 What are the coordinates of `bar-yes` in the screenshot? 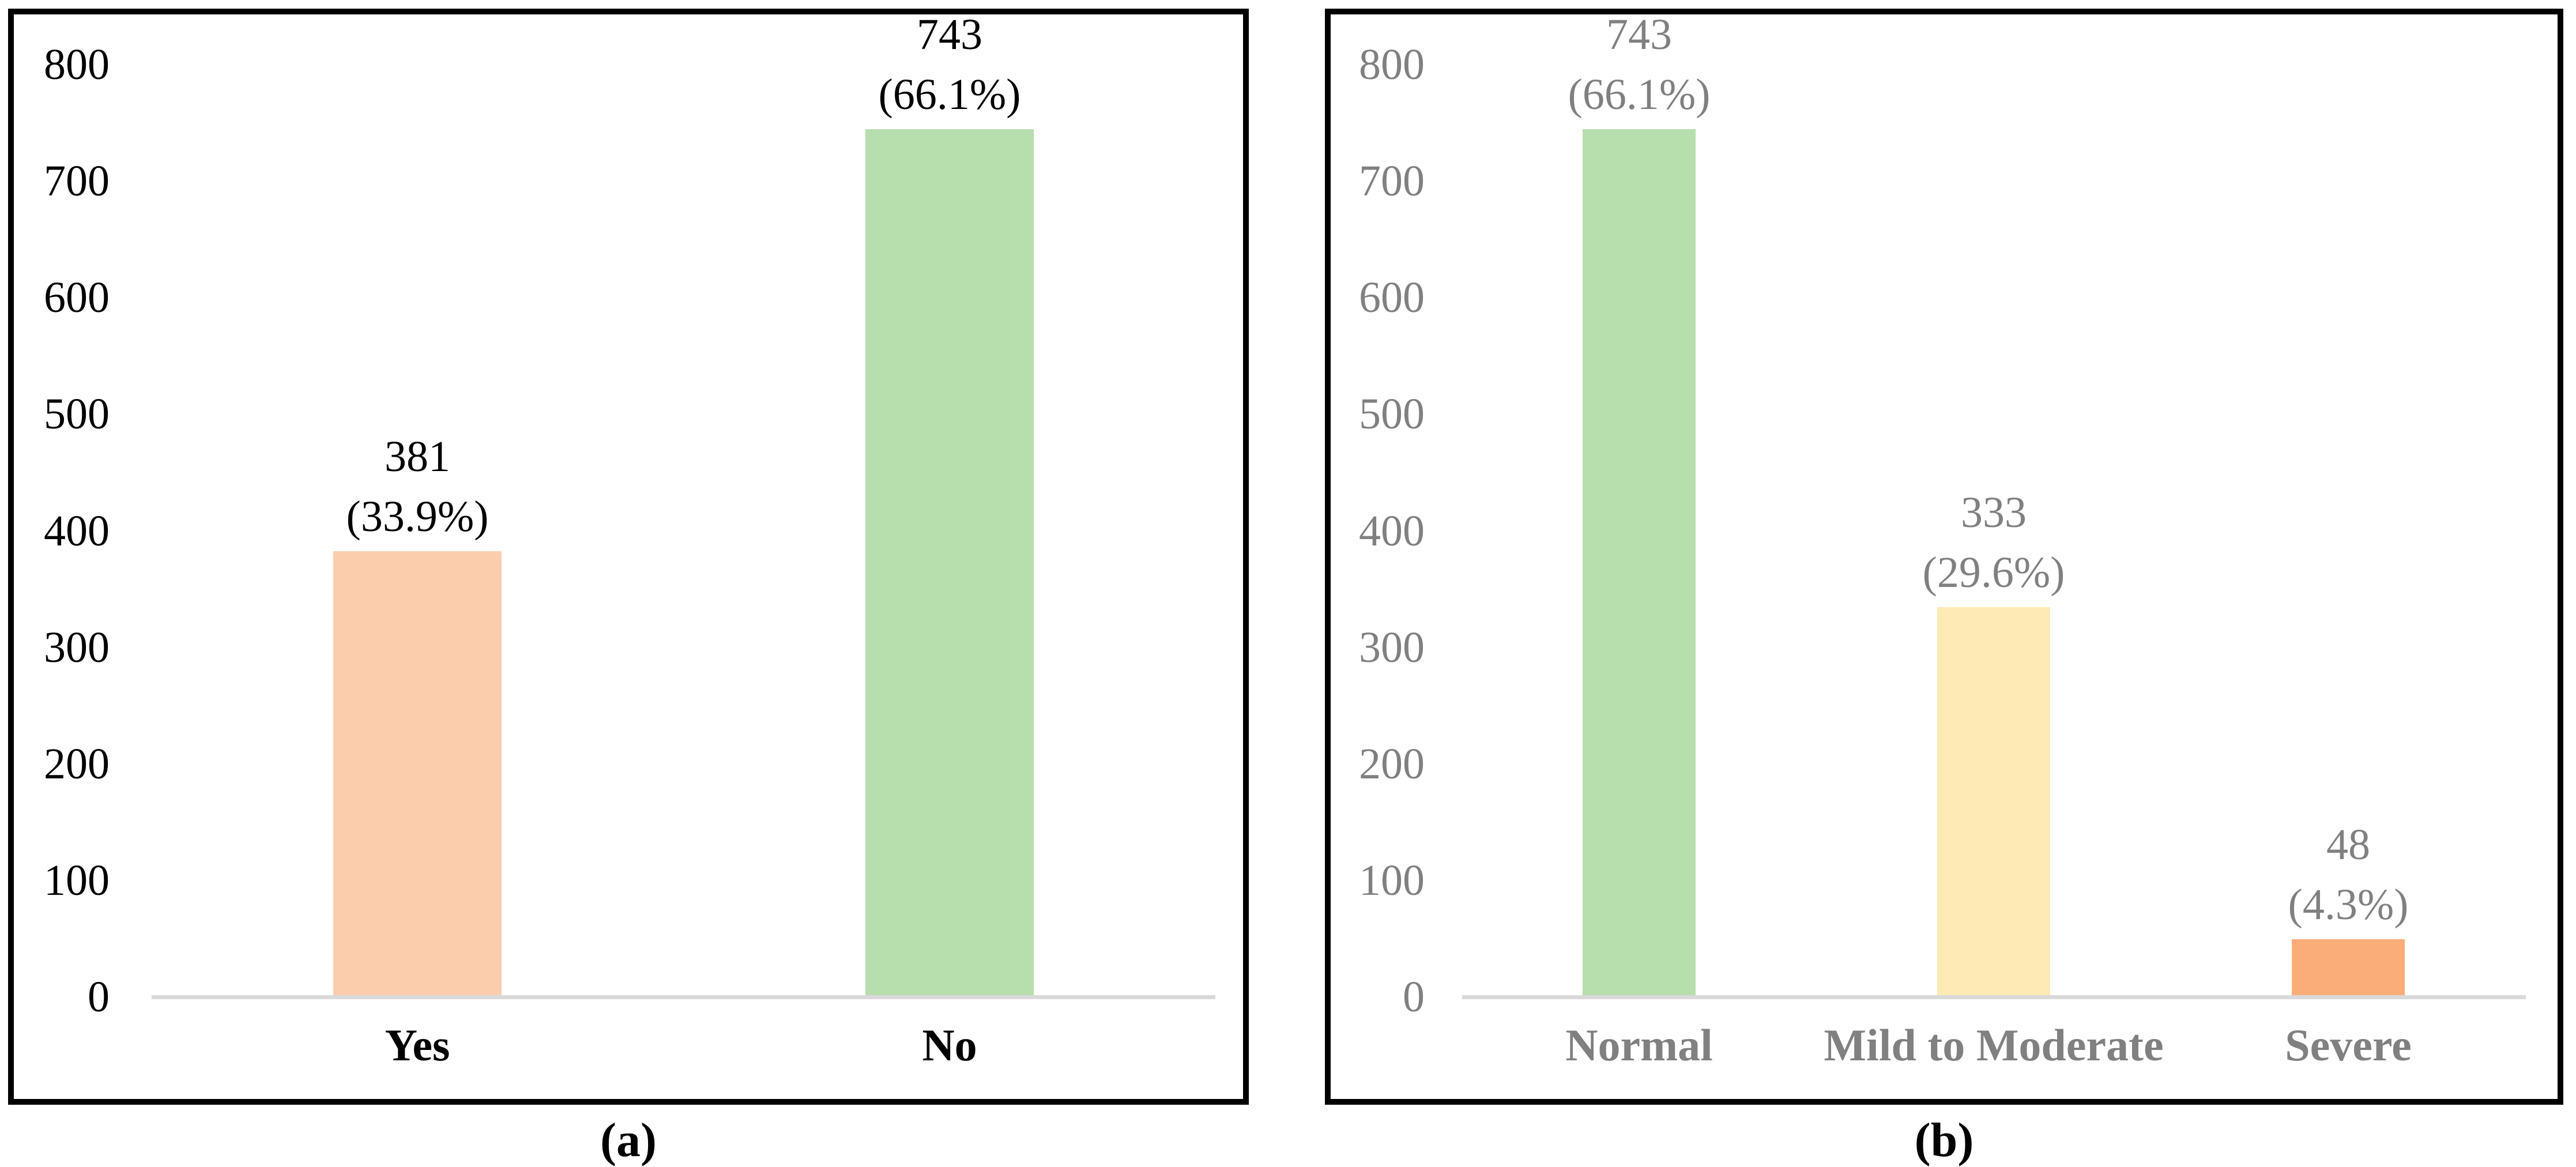 It's located at (417, 773).